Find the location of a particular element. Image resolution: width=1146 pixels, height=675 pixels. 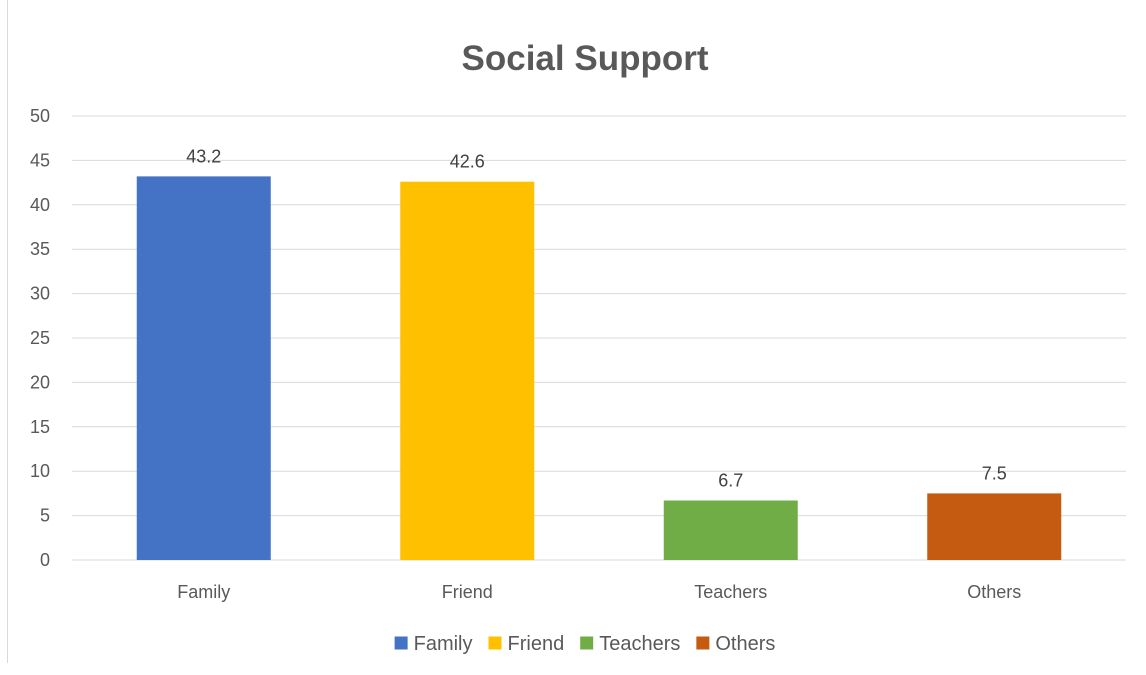

legend-label: Friend is located at coordinates (536, 644).